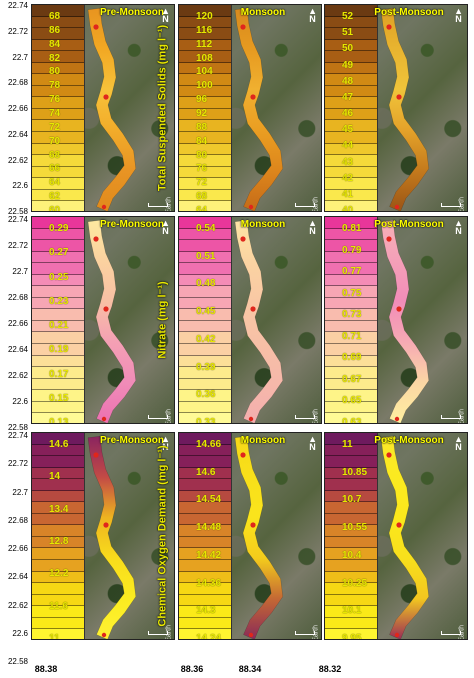 The height and width of the screenshot is (678, 474). What do you see at coordinates (250, 669) in the screenshot?
I see `x-tick-label: 88.34` at bounding box center [250, 669].